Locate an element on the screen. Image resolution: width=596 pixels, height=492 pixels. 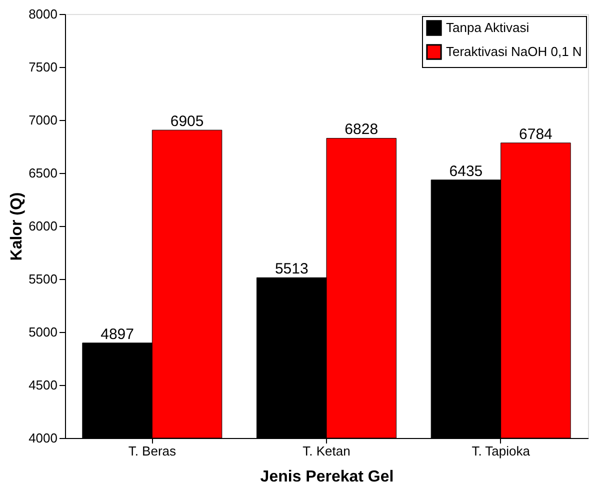
y-tick-label: 6000 is located at coordinates (43, 226).